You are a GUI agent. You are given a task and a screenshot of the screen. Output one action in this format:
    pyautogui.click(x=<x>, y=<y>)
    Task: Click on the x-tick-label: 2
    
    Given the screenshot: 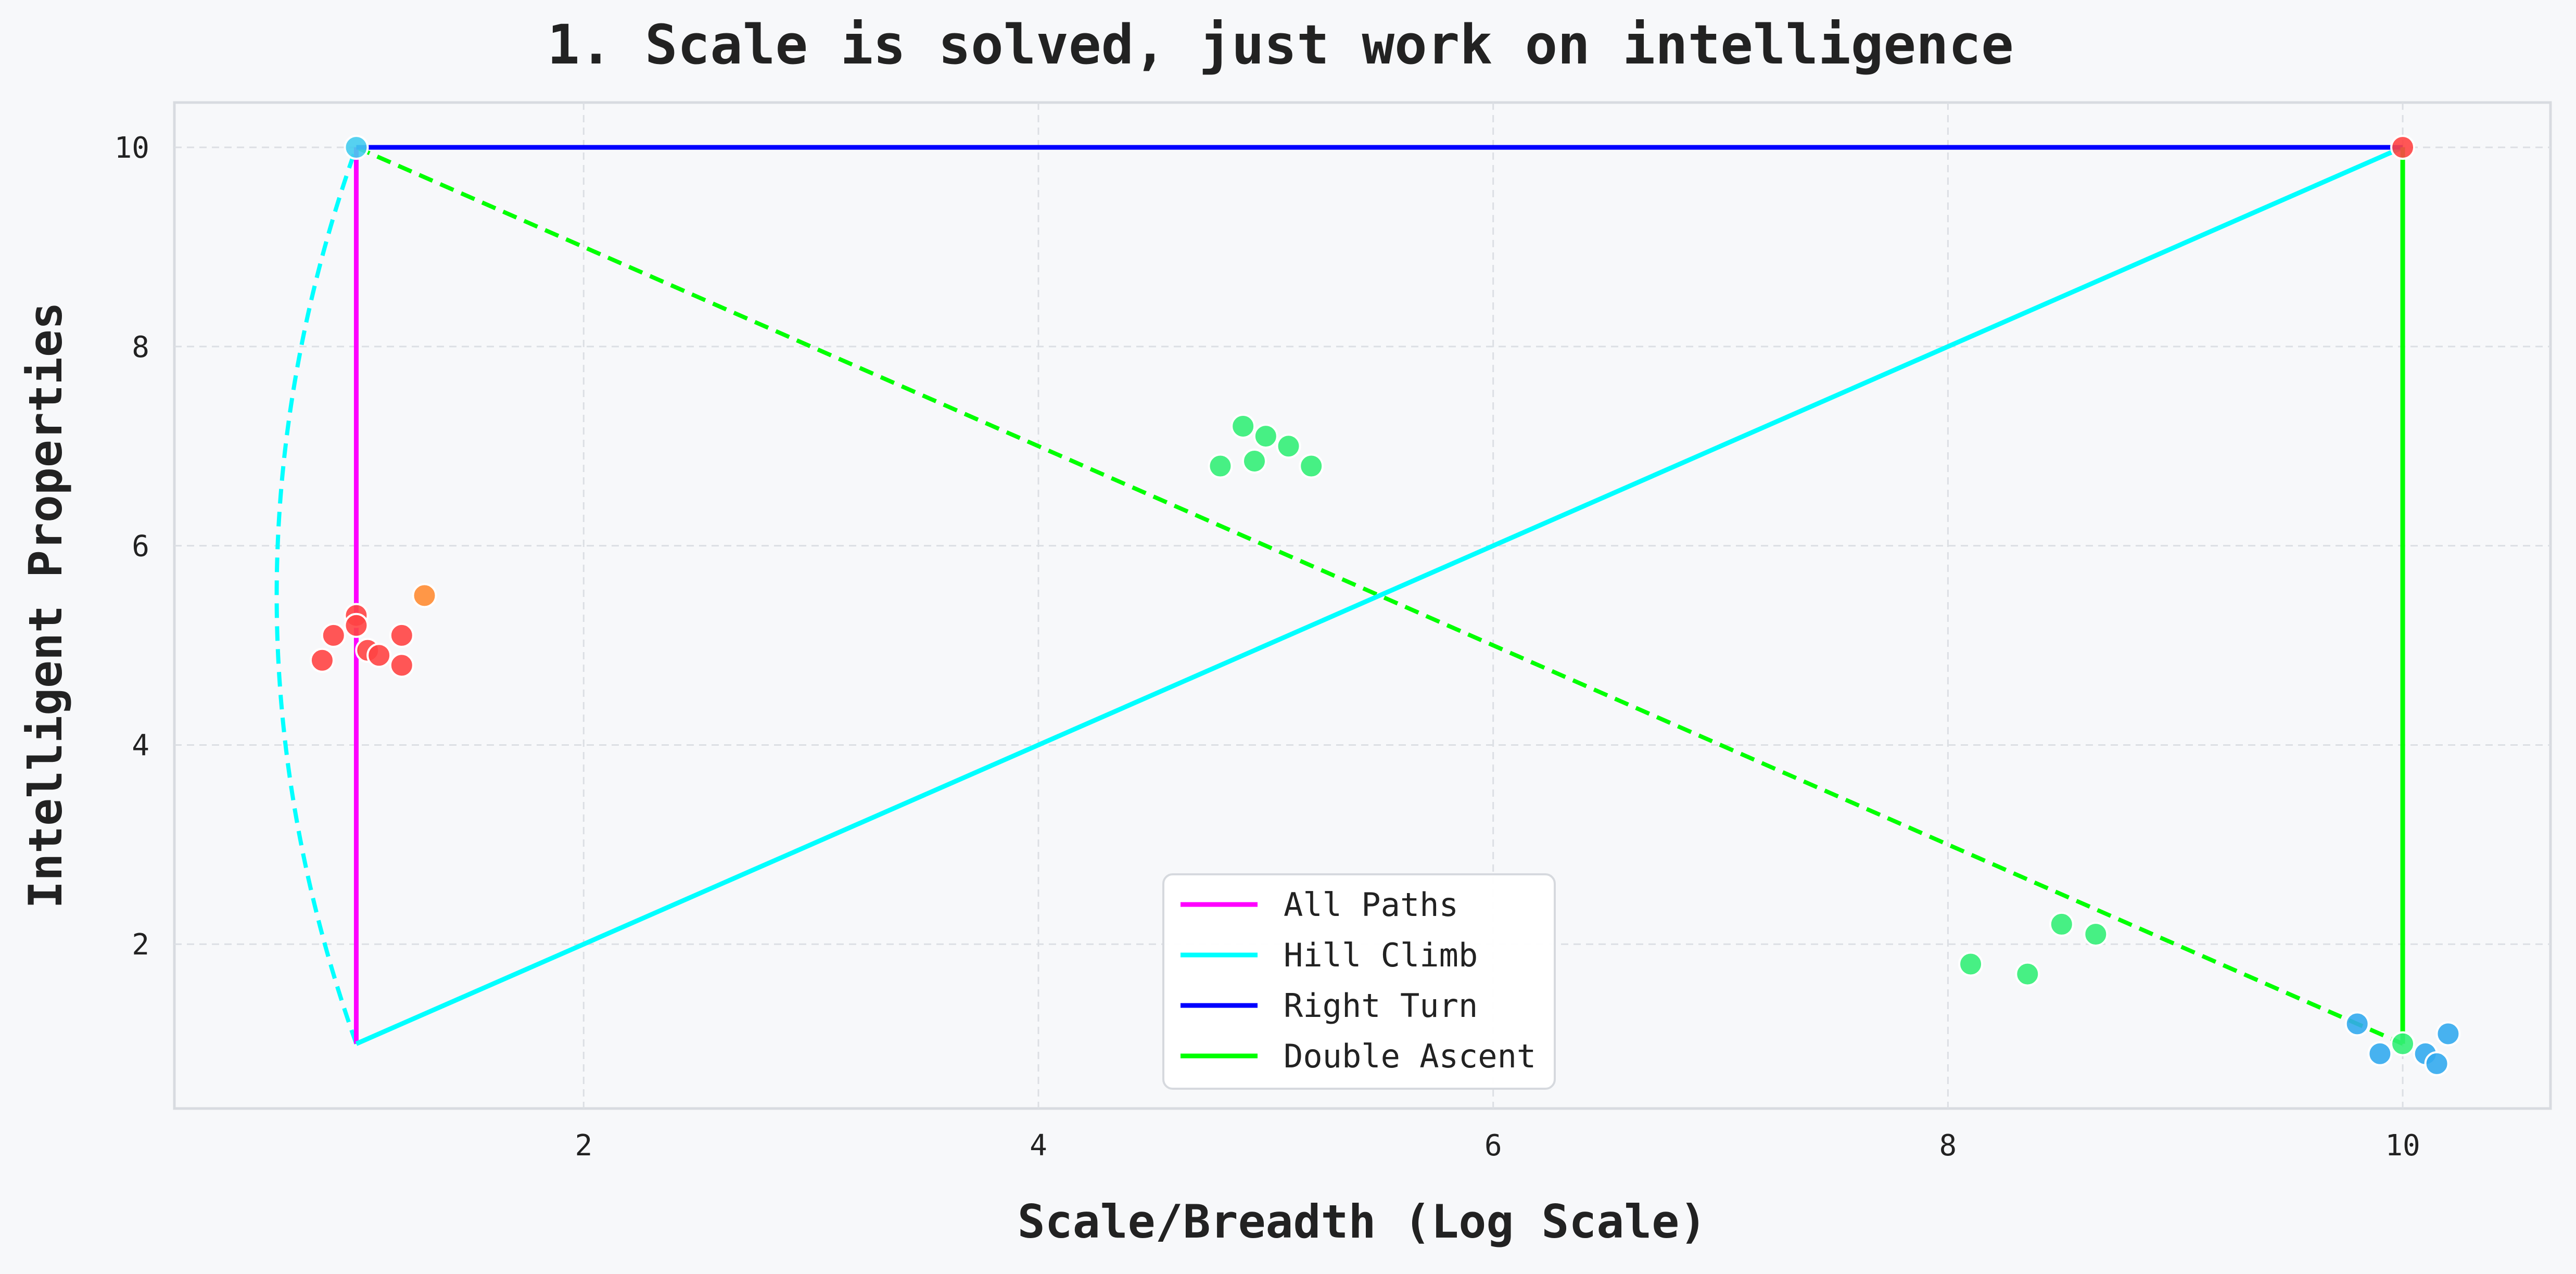 What is the action you would take?
    pyautogui.click(x=583, y=1146)
    